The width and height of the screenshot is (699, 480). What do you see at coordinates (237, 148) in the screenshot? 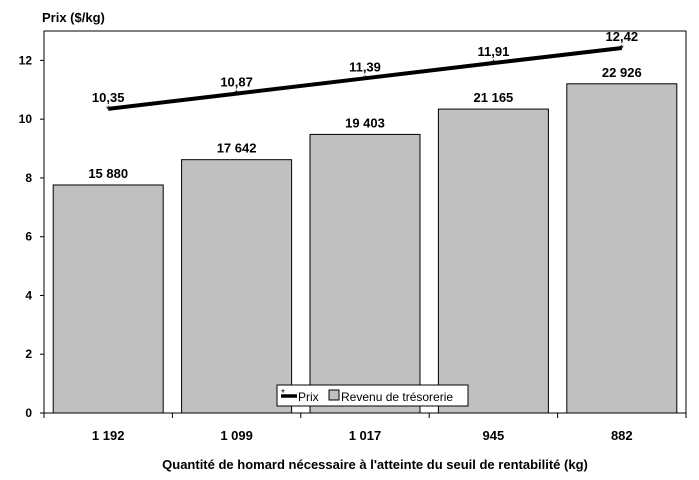
I see `bar-data-label: 17 642` at bounding box center [237, 148].